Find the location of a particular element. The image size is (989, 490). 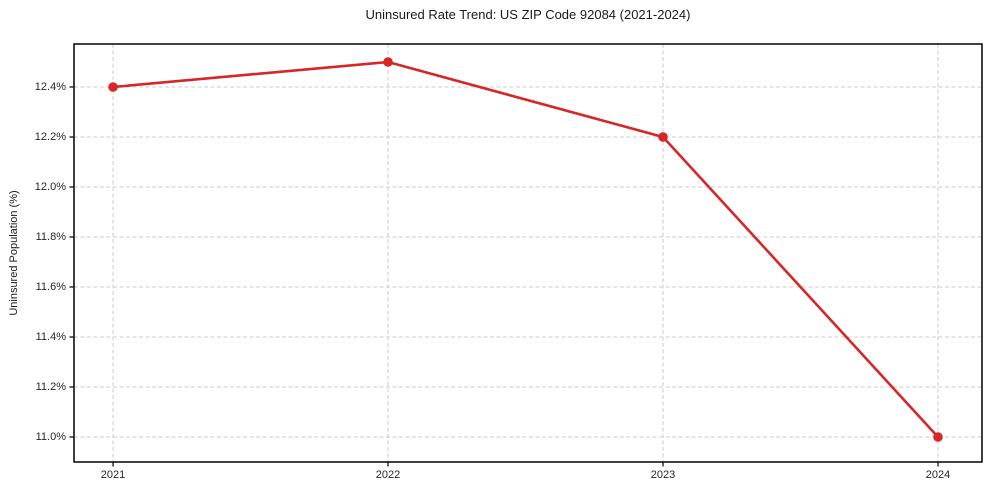

y-tick-label: 12.2% is located at coordinates (50, 137).